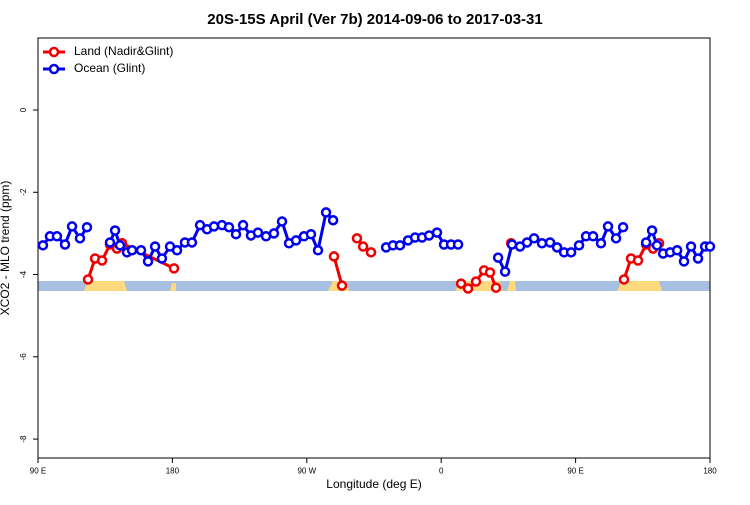  I want to click on y-tick-label: 0, so click(23, 109).